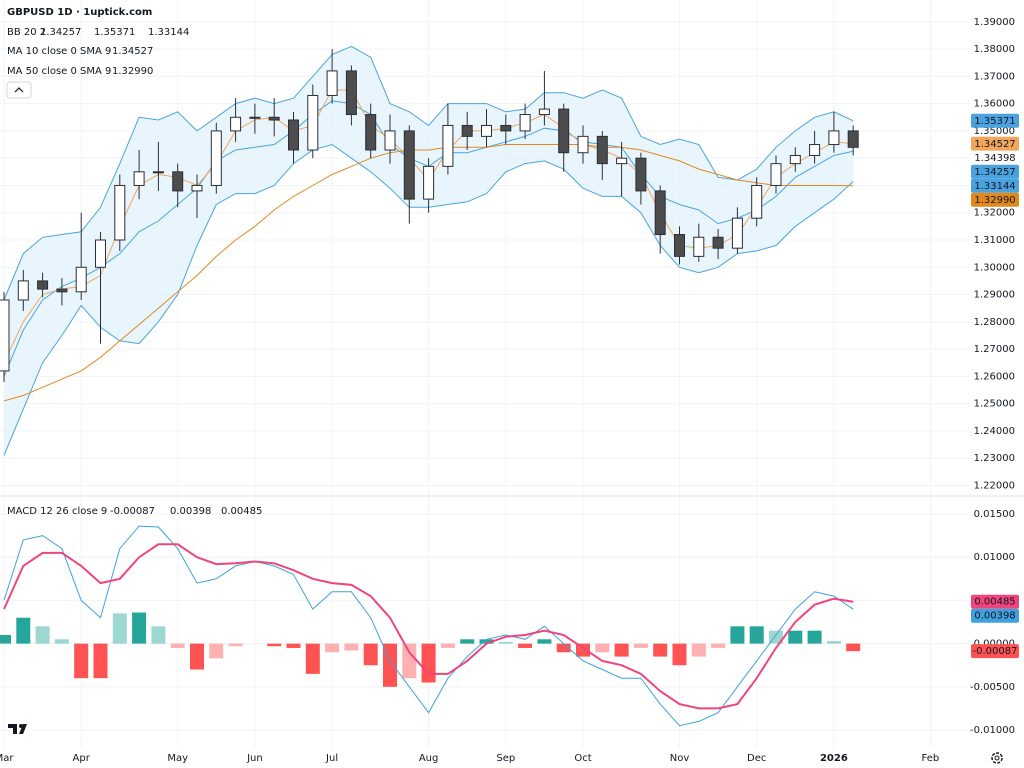 The width and height of the screenshot is (1024, 768). Describe the element at coordinates (60, 32) in the screenshot. I see `legend-value: 1.34257` at that location.